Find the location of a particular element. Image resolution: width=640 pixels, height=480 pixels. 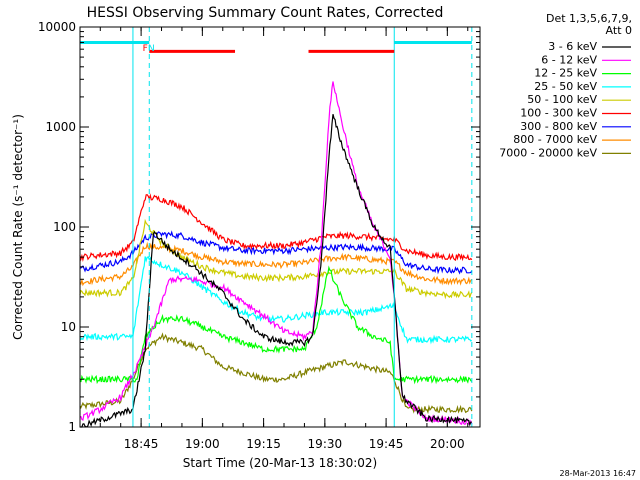

x-tick-label-2: 19:00 is located at coordinates (202, 444).